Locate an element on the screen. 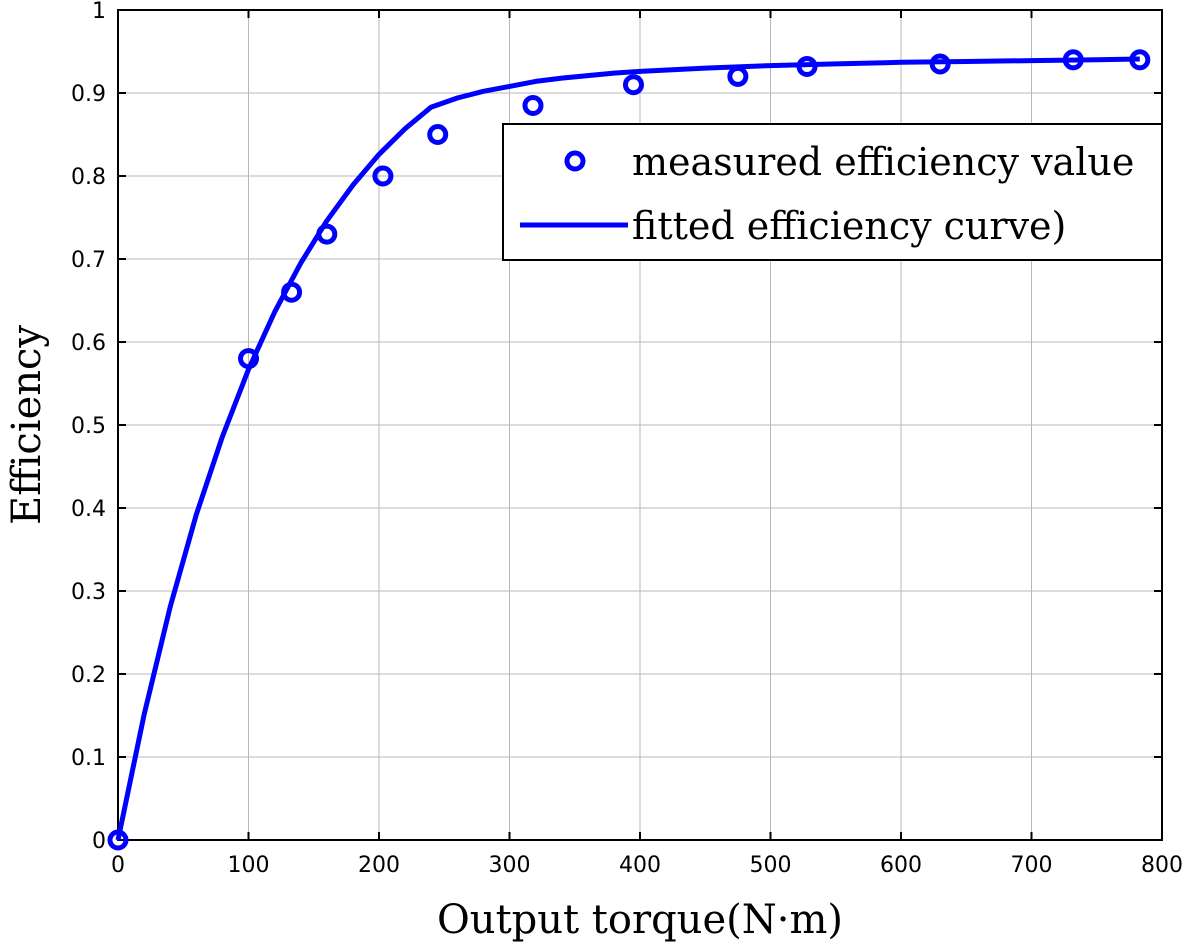  y-tick-label: 0.7 is located at coordinates (88, 260).